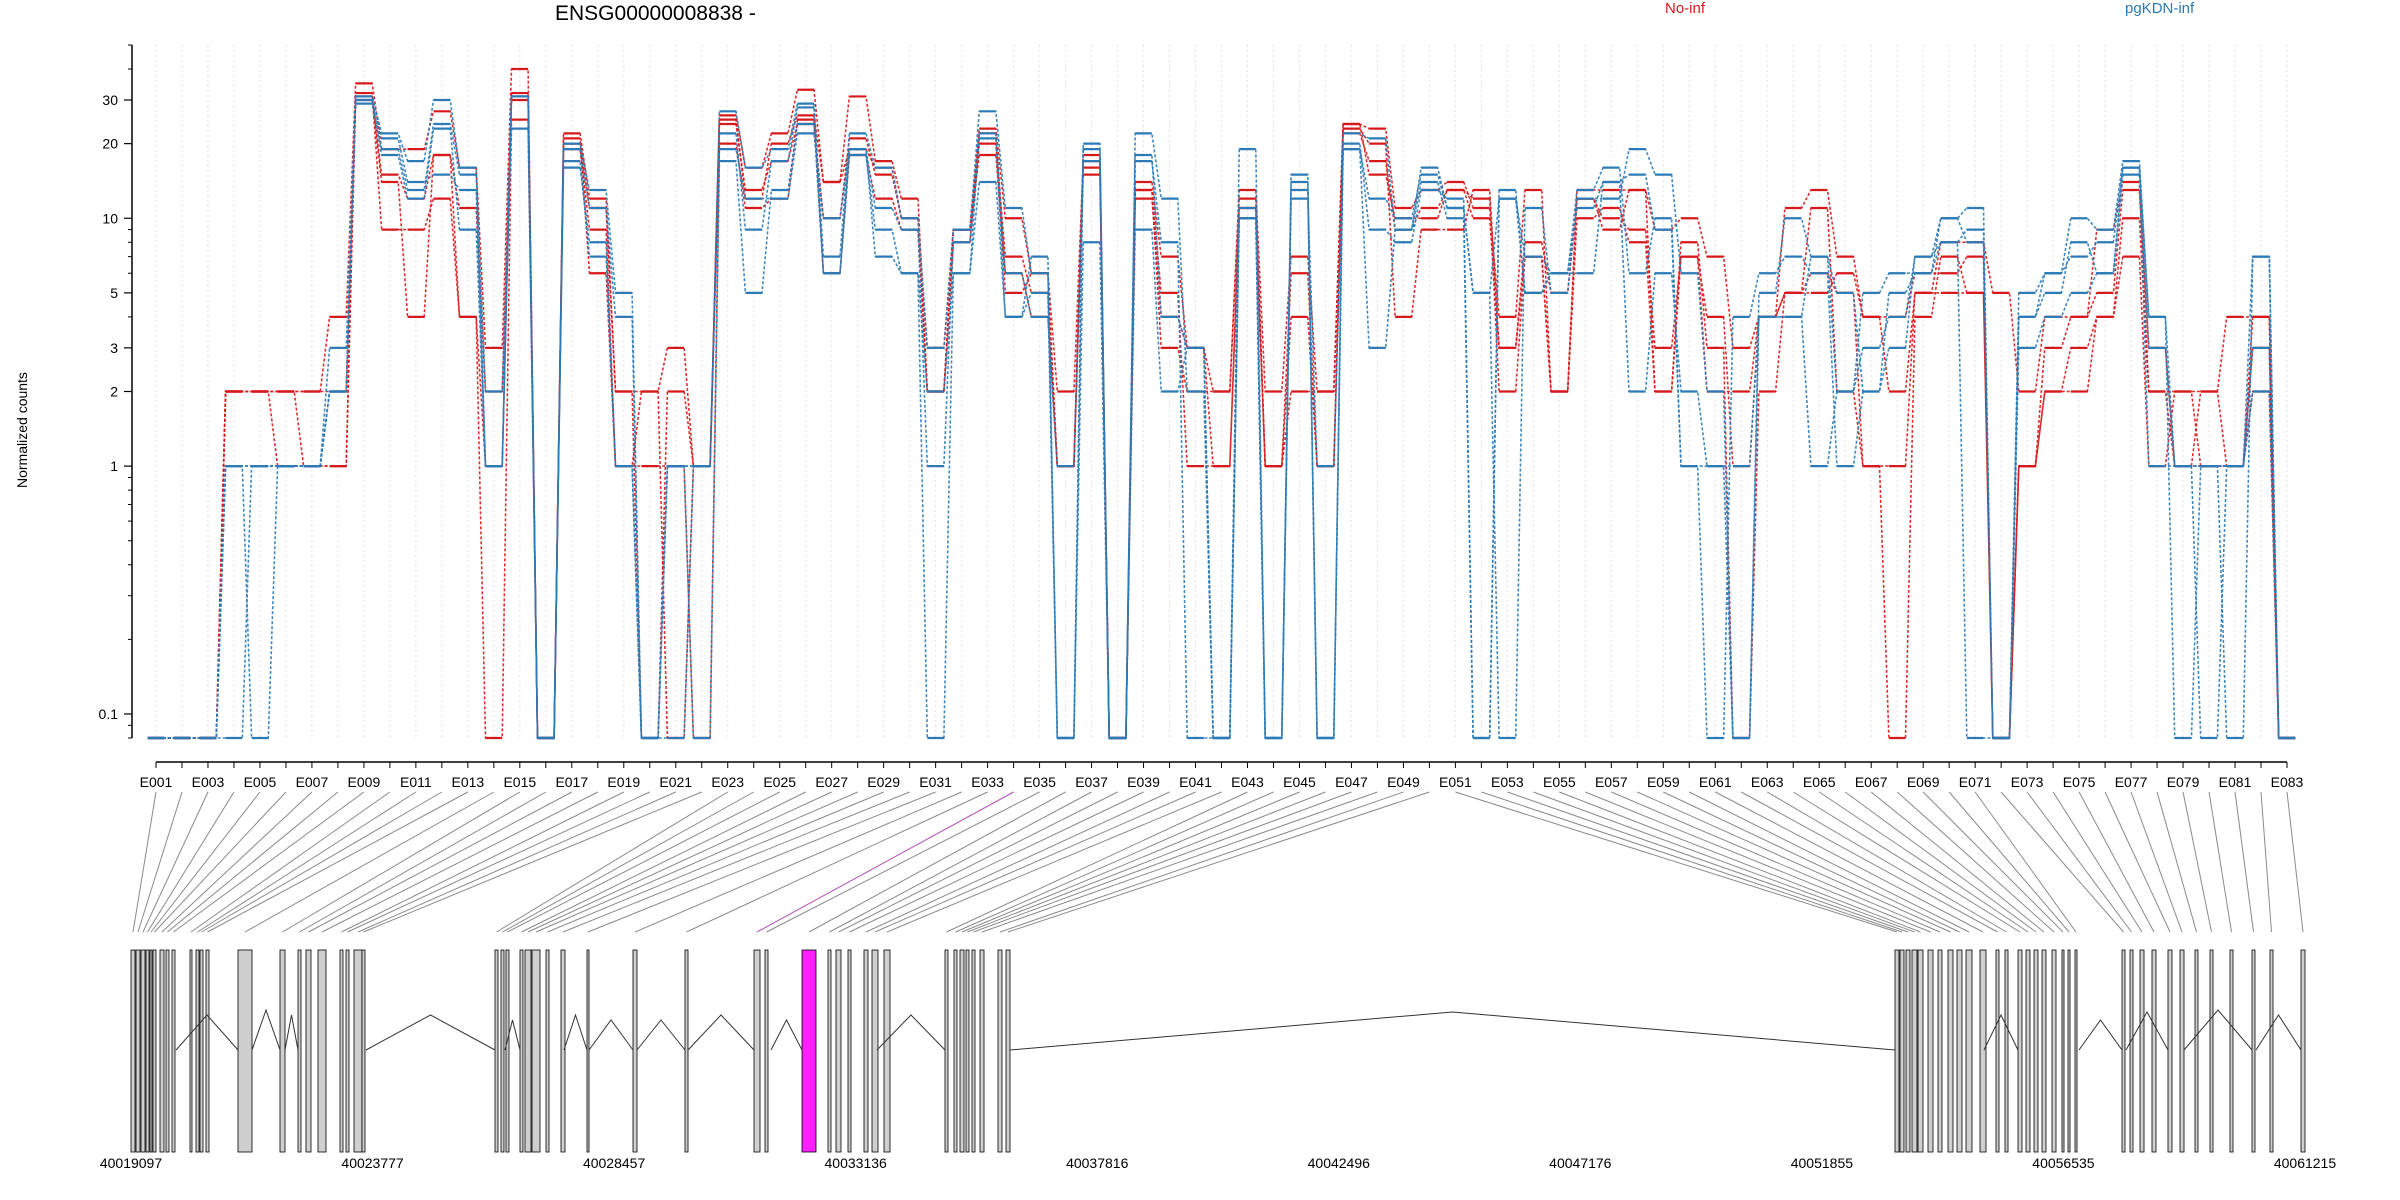 The height and width of the screenshot is (1200, 2400). Describe the element at coordinates (1403, 782) in the screenshot. I see `x-tick-label: E049` at that location.